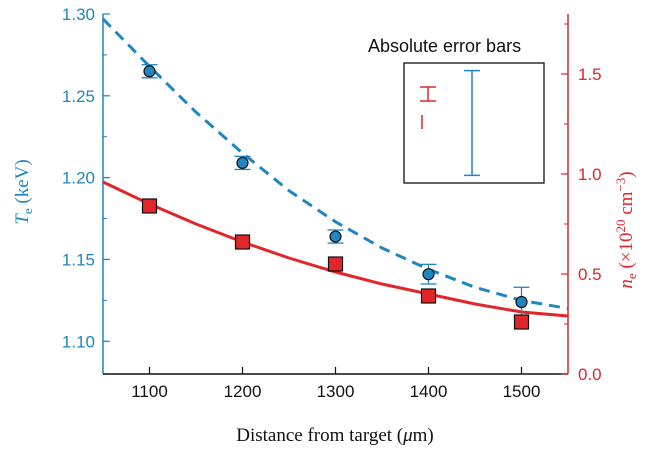 Image resolution: width=647 pixels, height=450 pixels. Describe the element at coordinates (335, 435) in the screenshot. I see `x-axis-label: Distance from target (μm)` at that location.